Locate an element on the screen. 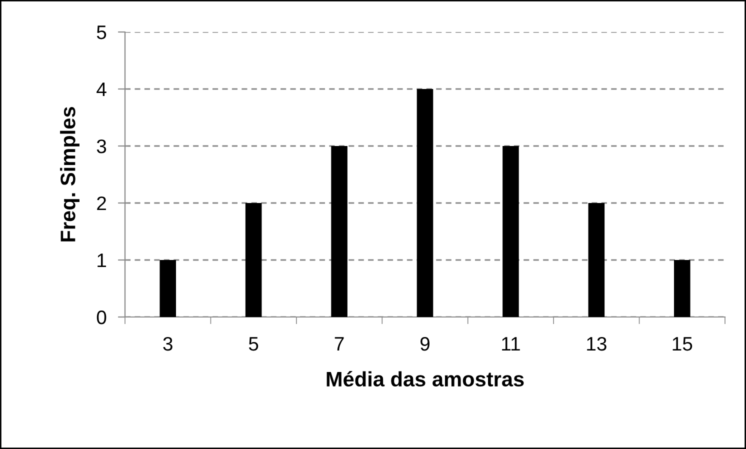 The height and width of the screenshot is (449, 746). y-tick-label: 4 is located at coordinates (101, 89).